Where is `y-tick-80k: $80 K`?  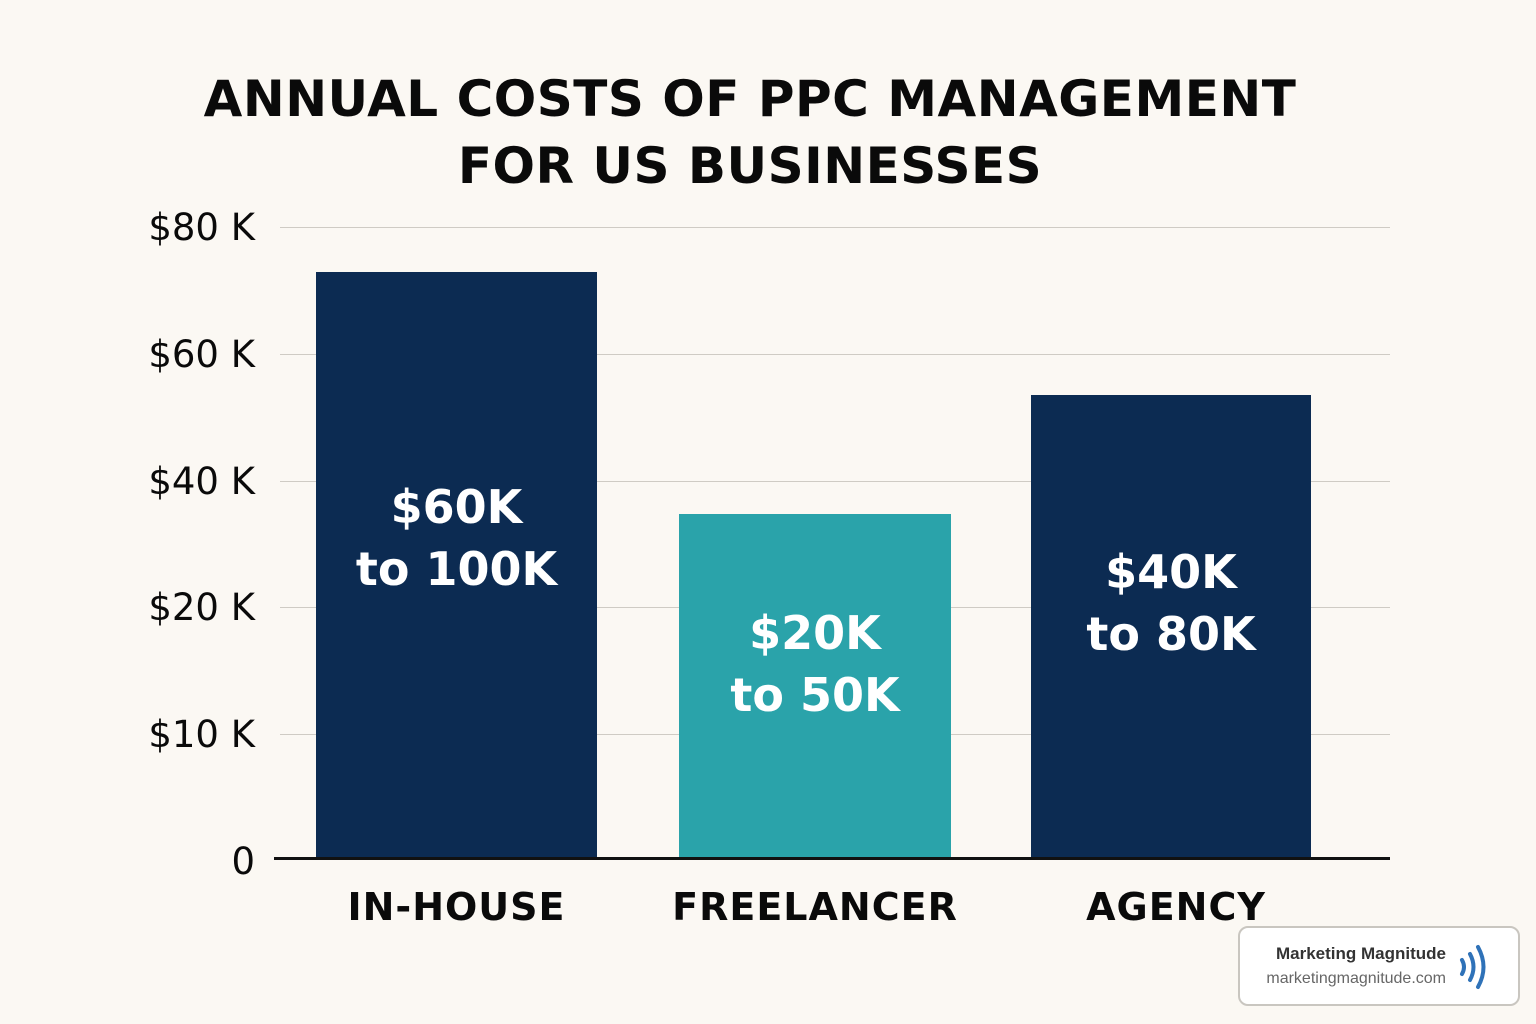
y-tick-80k: $80 K is located at coordinates (201, 227).